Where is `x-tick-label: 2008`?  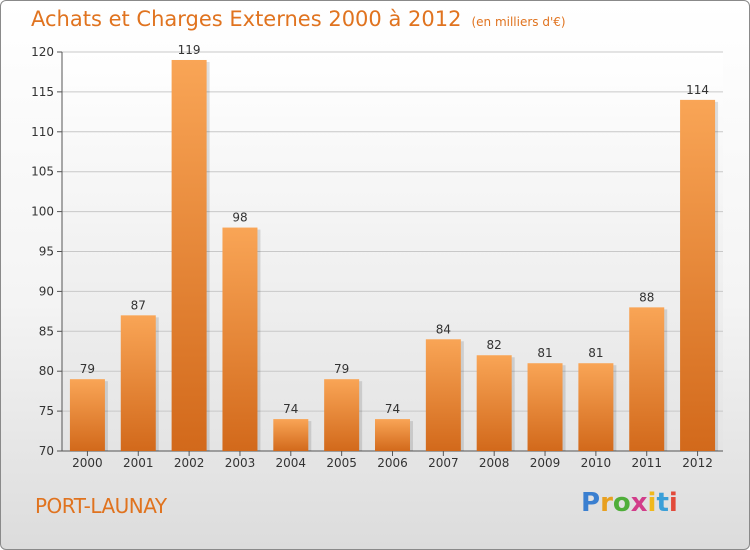 x-tick-label: 2008 is located at coordinates (494, 463).